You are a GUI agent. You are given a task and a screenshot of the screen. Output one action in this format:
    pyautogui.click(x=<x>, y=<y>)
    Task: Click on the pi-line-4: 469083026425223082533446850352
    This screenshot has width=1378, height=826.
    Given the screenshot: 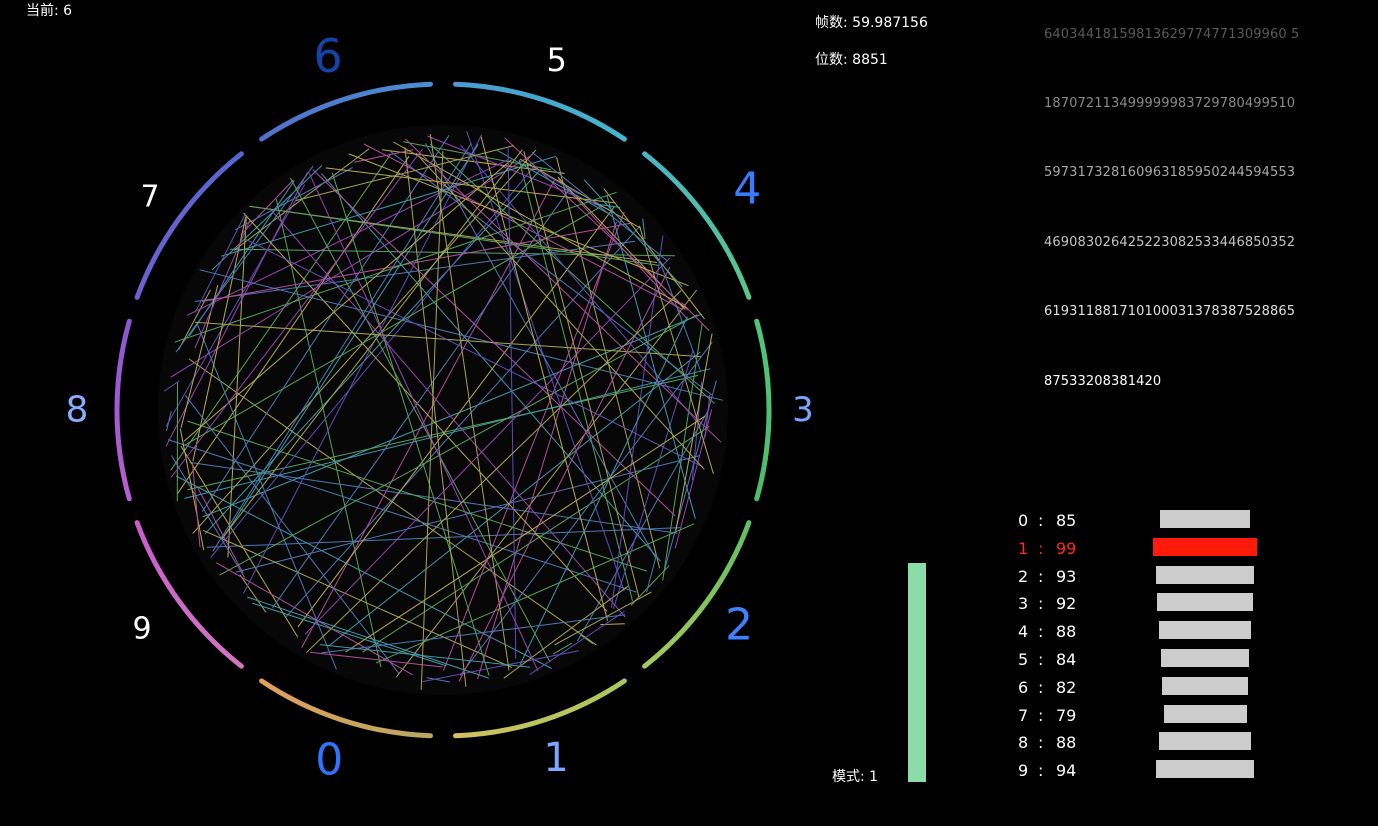 What is the action you would take?
    pyautogui.click(x=1170, y=242)
    